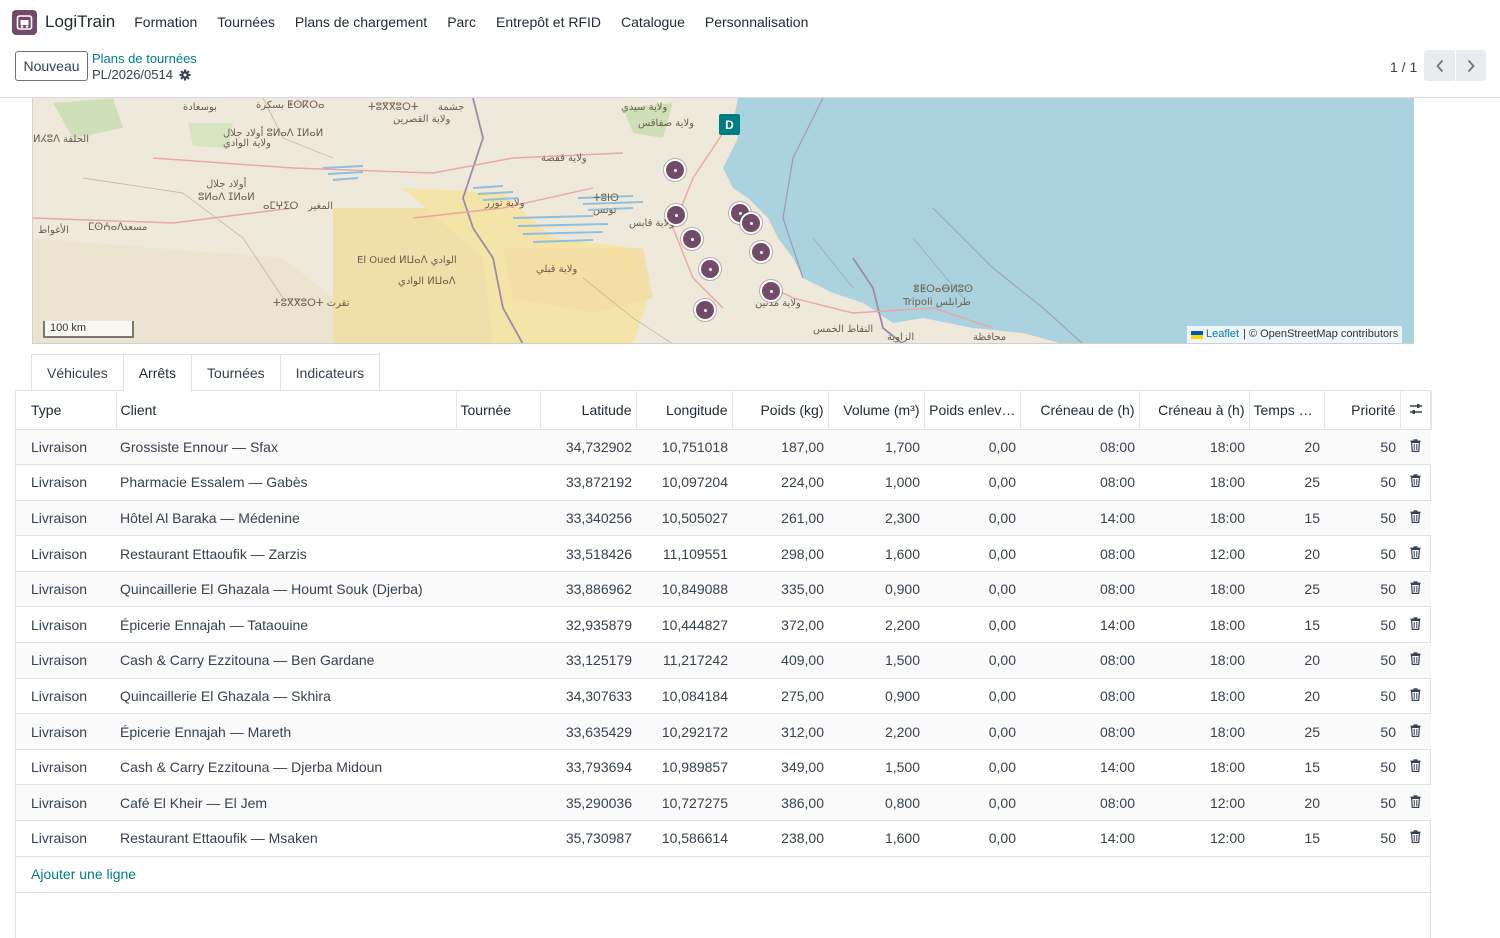 The image size is (1500, 938). Describe the element at coordinates (684, 589) in the screenshot. I see `cell-longitude: 10,849088` at that location.